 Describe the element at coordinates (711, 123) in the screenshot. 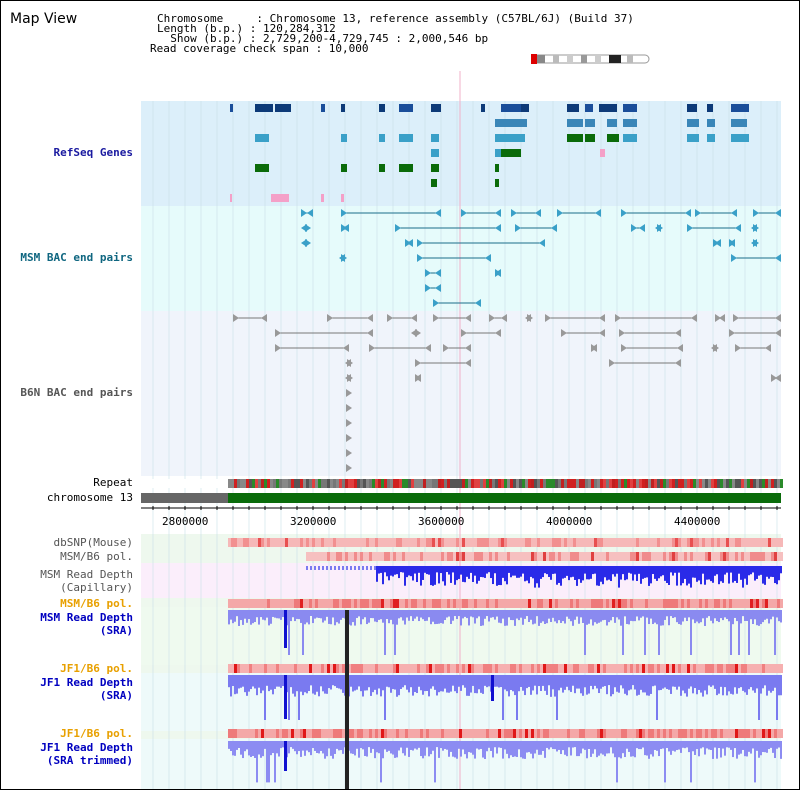

I see `gene-model` at that location.